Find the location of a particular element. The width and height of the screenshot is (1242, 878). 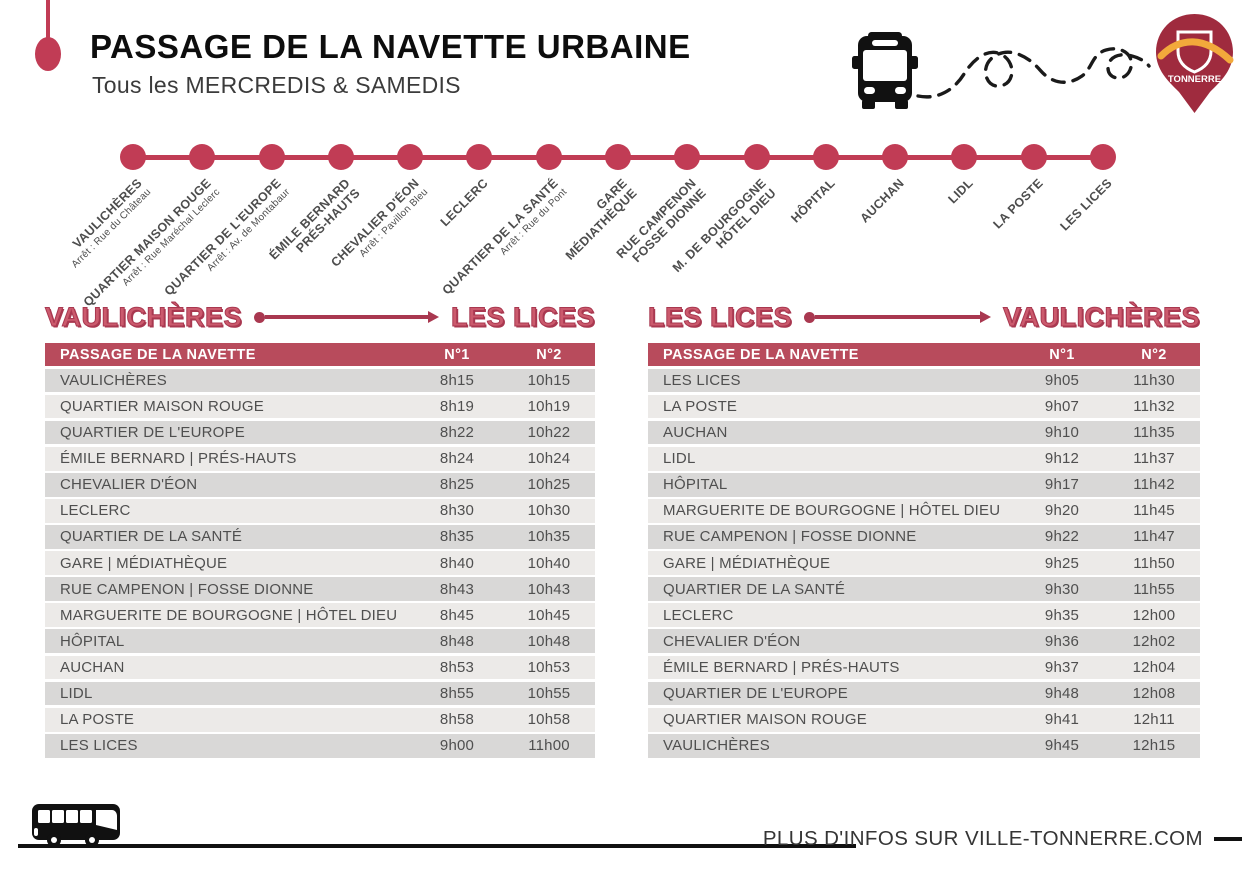

cell-time-n1: 8h15 is located at coordinates (457, 380).